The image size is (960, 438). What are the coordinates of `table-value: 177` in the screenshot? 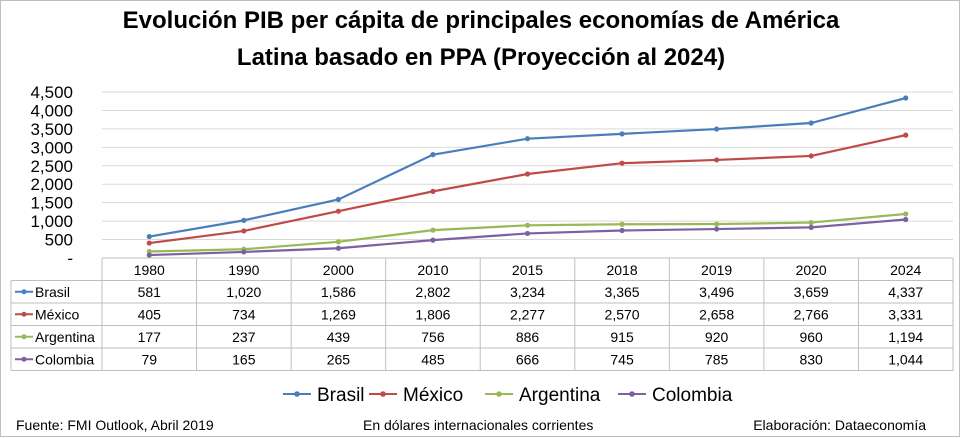 It's located at (150, 337).